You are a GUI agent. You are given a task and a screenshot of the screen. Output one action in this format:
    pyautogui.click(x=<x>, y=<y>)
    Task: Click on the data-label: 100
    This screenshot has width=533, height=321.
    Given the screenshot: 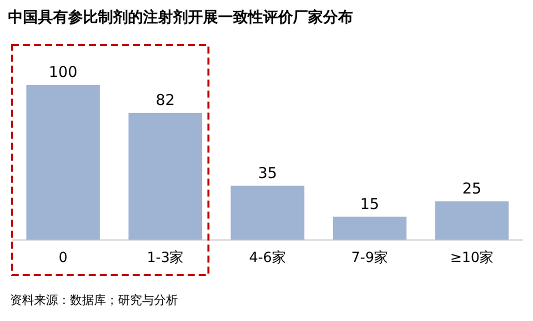 What is the action you would take?
    pyautogui.click(x=63, y=72)
    